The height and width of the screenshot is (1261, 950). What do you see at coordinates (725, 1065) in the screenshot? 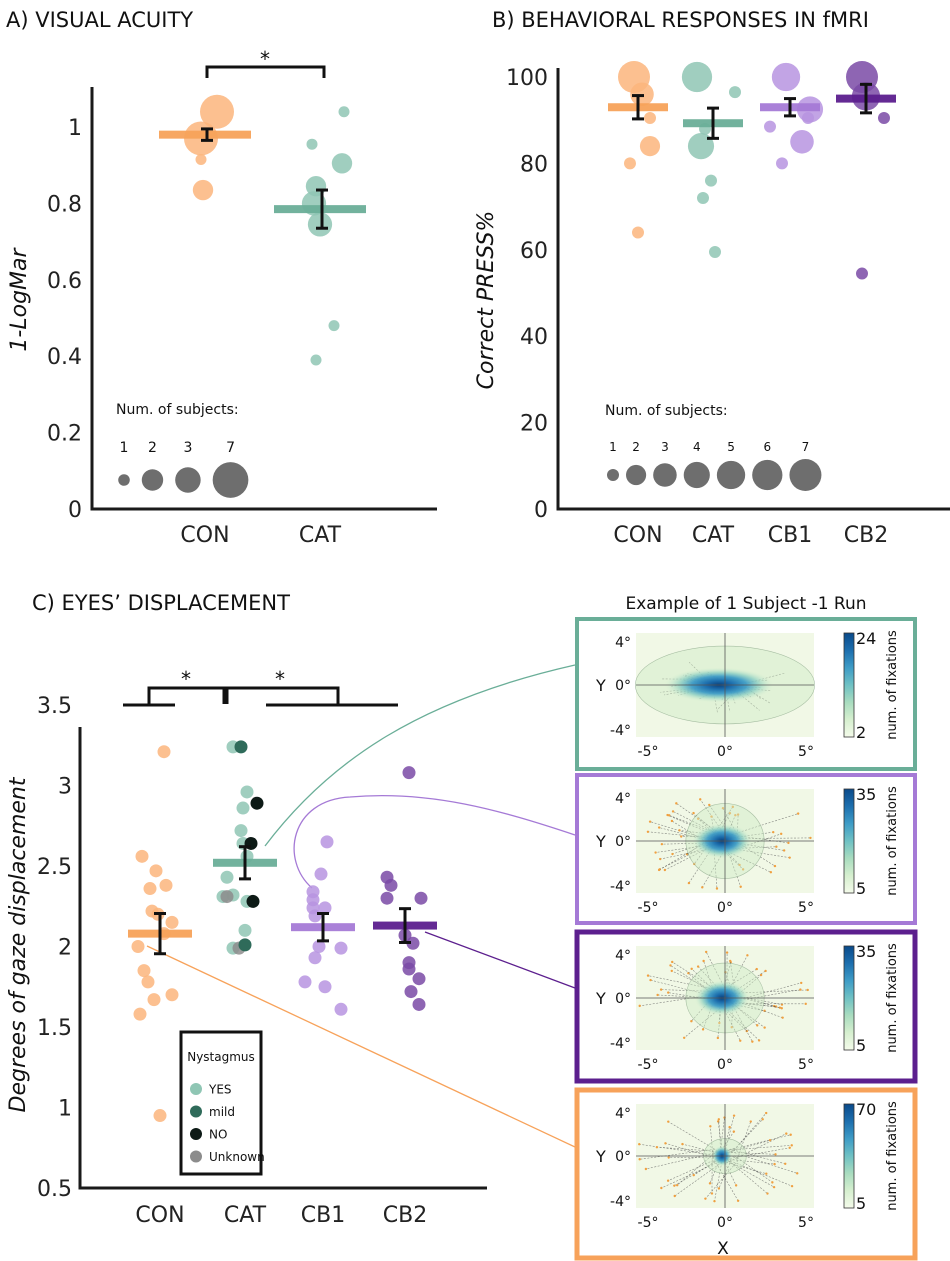
I see `heatmap-x-tick: 0°` at bounding box center [725, 1065].